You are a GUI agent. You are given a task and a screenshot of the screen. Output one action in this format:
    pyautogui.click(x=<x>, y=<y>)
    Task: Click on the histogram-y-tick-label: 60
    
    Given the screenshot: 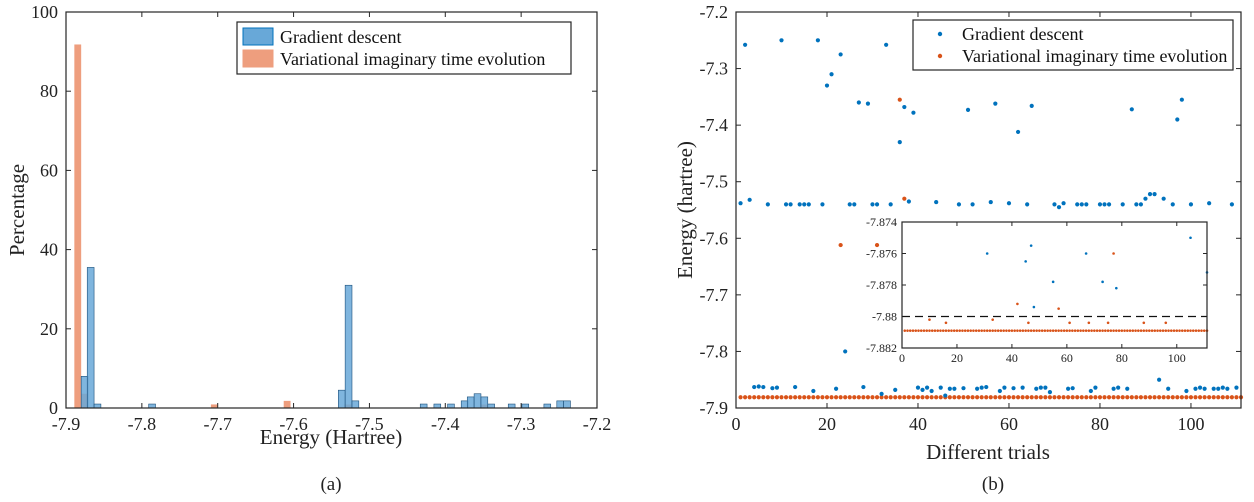 What is the action you would take?
    pyautogui.click(x=49, y=170)
    